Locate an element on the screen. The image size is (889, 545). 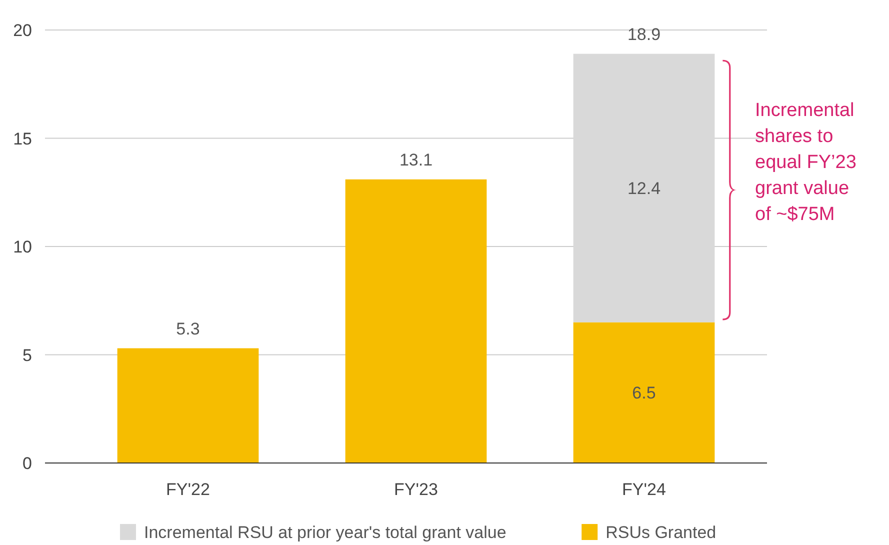
legend-label: RSUs Granted is located at coordinates (661, 532).